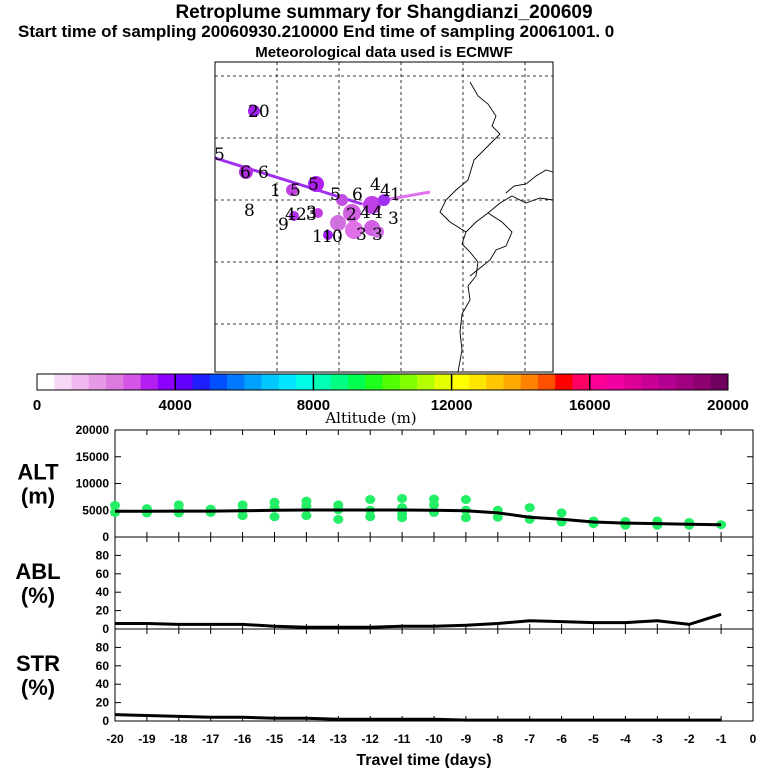 The height and width of the screenshot is (768, 768). I want to click on x-tick-label: -12, so click(371, 739).